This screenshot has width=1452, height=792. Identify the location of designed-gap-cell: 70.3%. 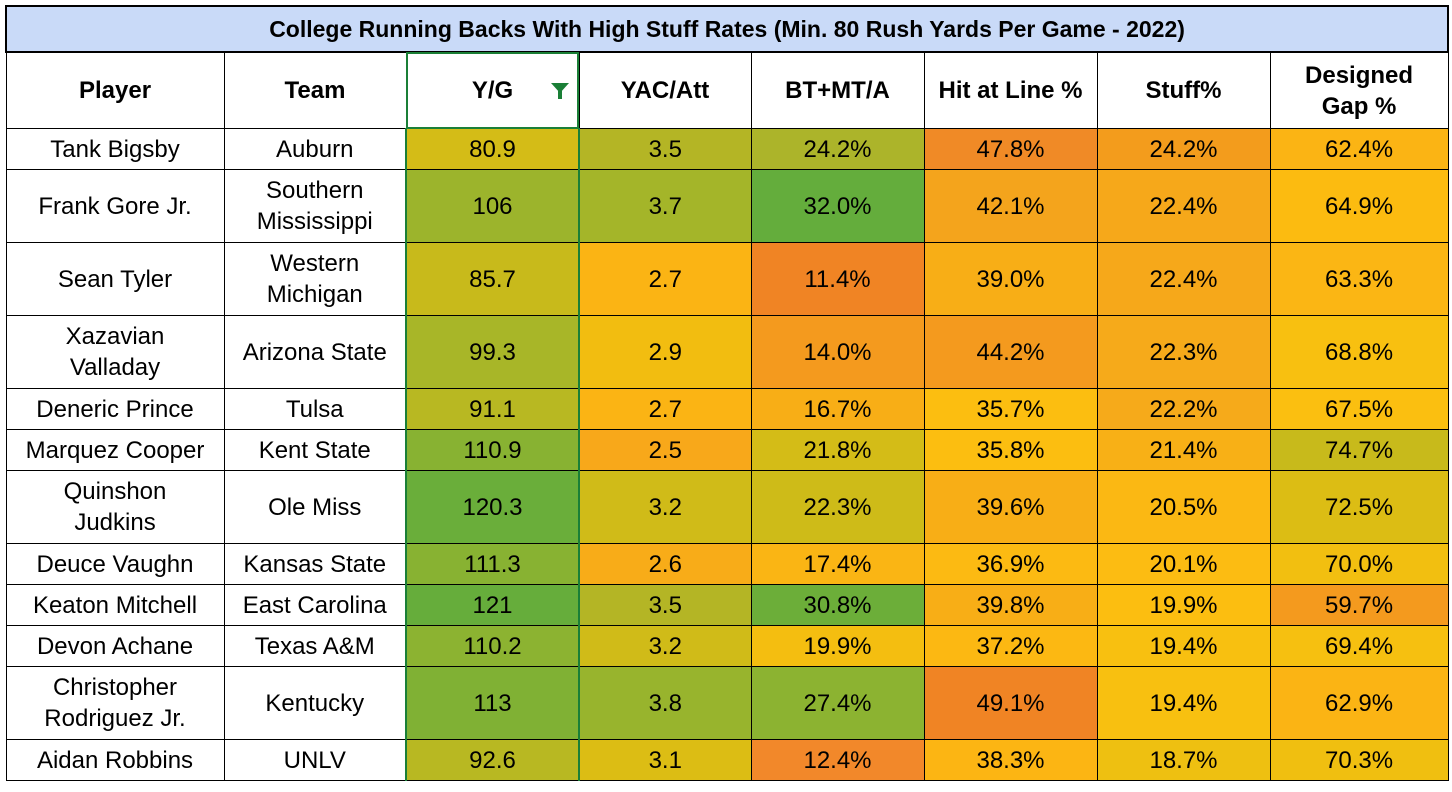
(1359, 760).